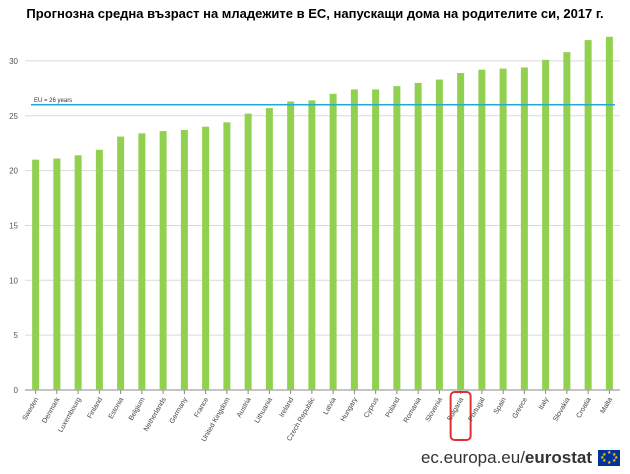 The height and width of the screenshot is (474, 630). What do you see at coordinates (609, 458) in the screenshot?
I see `eu-flag-icon: ★ ★ ★ ★ ★ ★ ★ ★` at bounding box center [609, 458].